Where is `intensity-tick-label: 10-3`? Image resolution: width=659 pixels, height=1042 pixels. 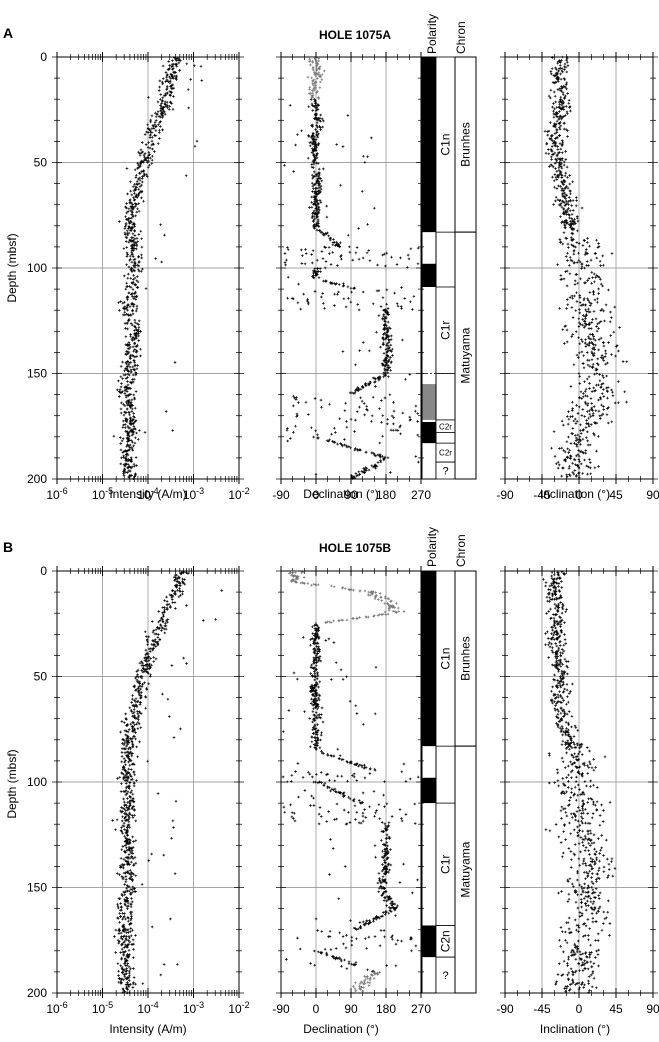
intensity-tick-label: 10-3 is located at coordinates (193, 494).